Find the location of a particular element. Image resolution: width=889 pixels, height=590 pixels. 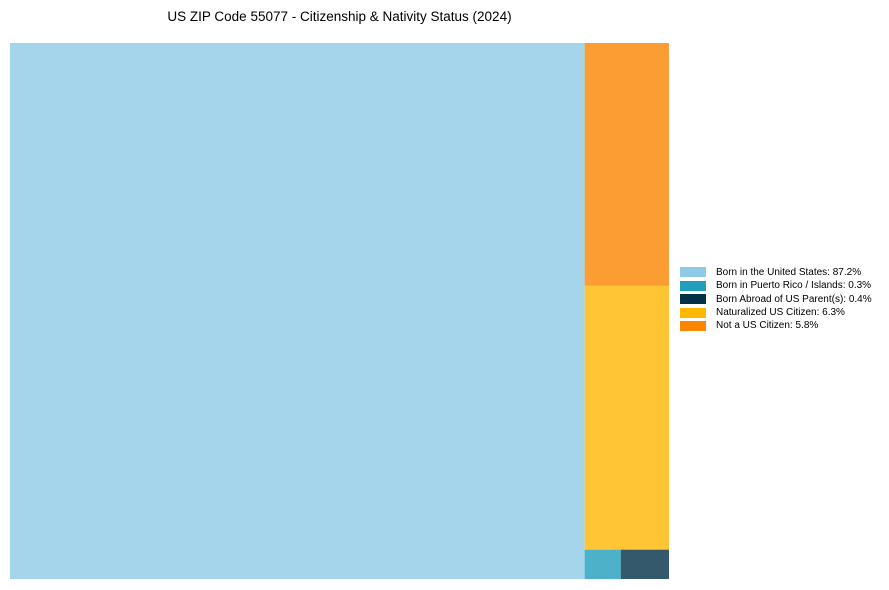

legend-label: Born Abroad of US Parent(s): 0.4% is located at coordinates (794, 299).